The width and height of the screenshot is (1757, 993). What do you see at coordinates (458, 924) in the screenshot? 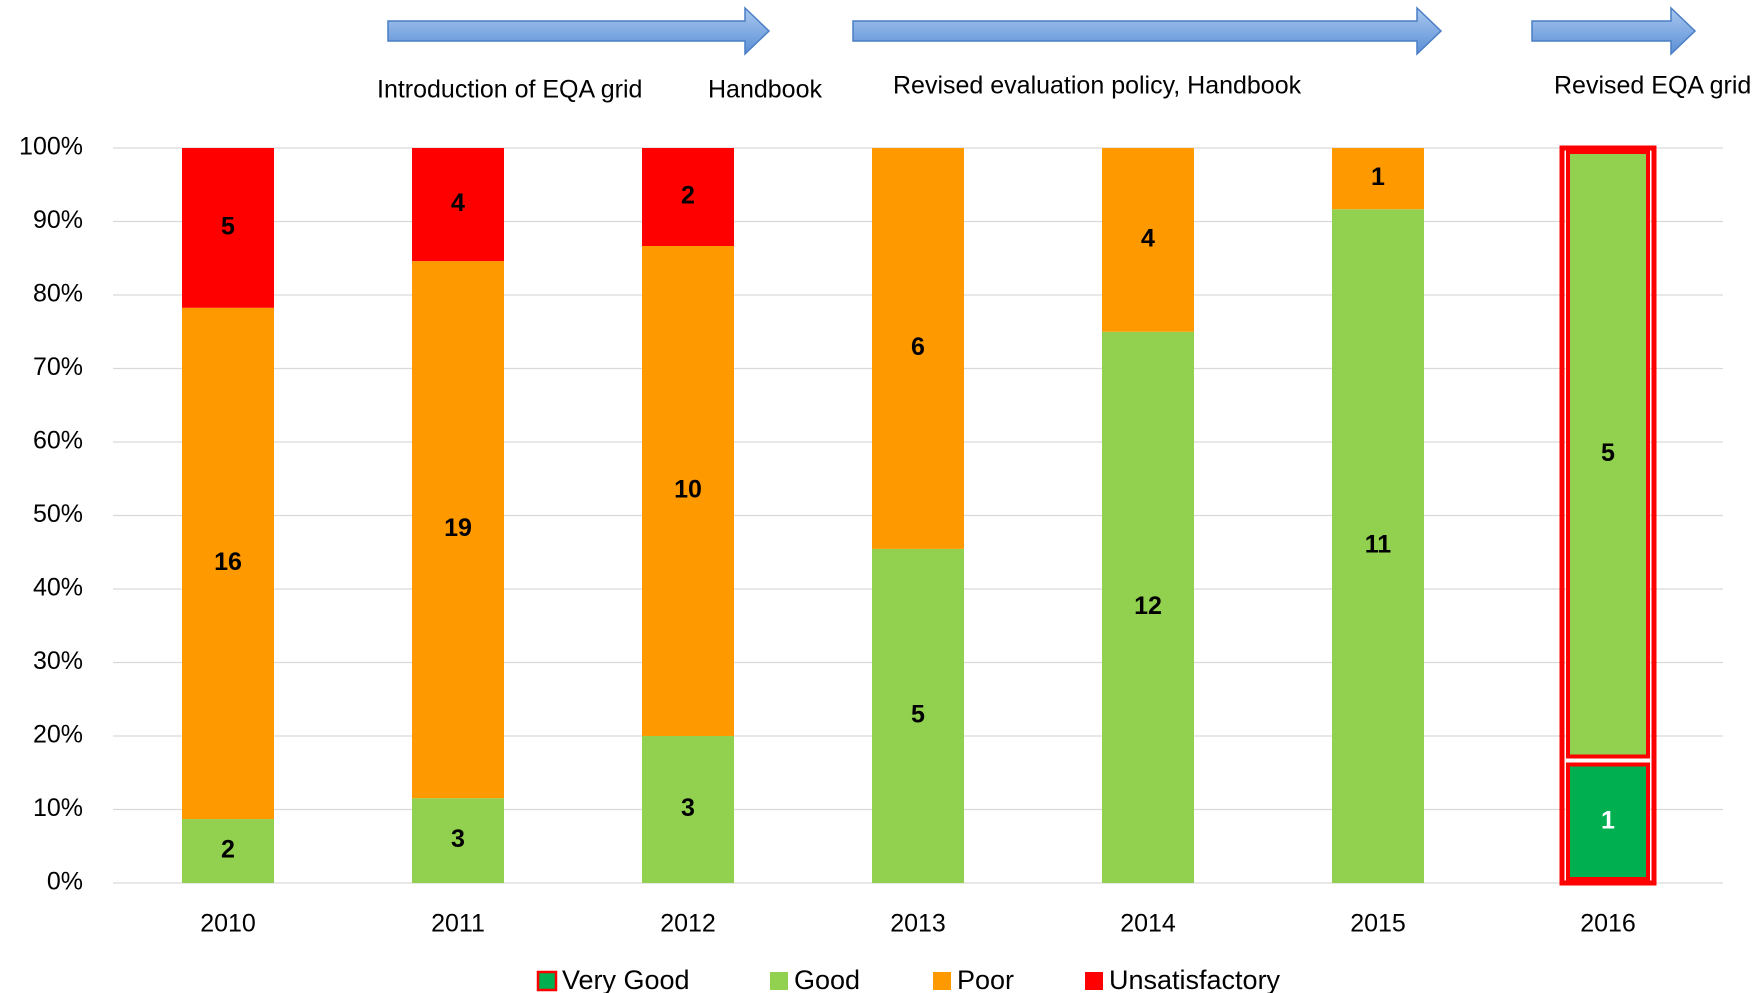
I see `x-tick-label: 2011` at bounding box center [458, 924].